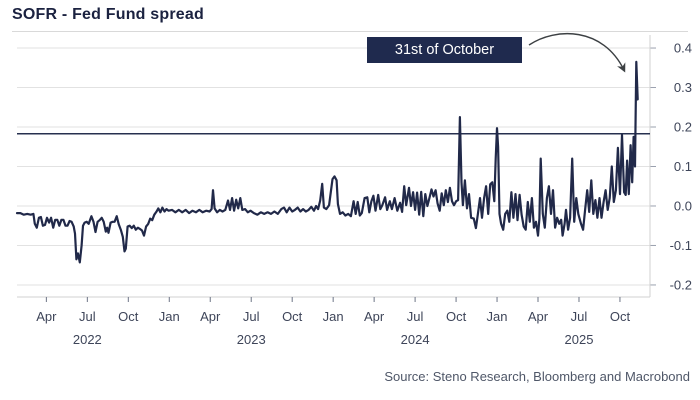 This screenshot has height=400, width=700. Describe the element at coordinates (108, 14) in the screenshot. I see `chart-title: SOFR - Fed Fund spread` at that location.